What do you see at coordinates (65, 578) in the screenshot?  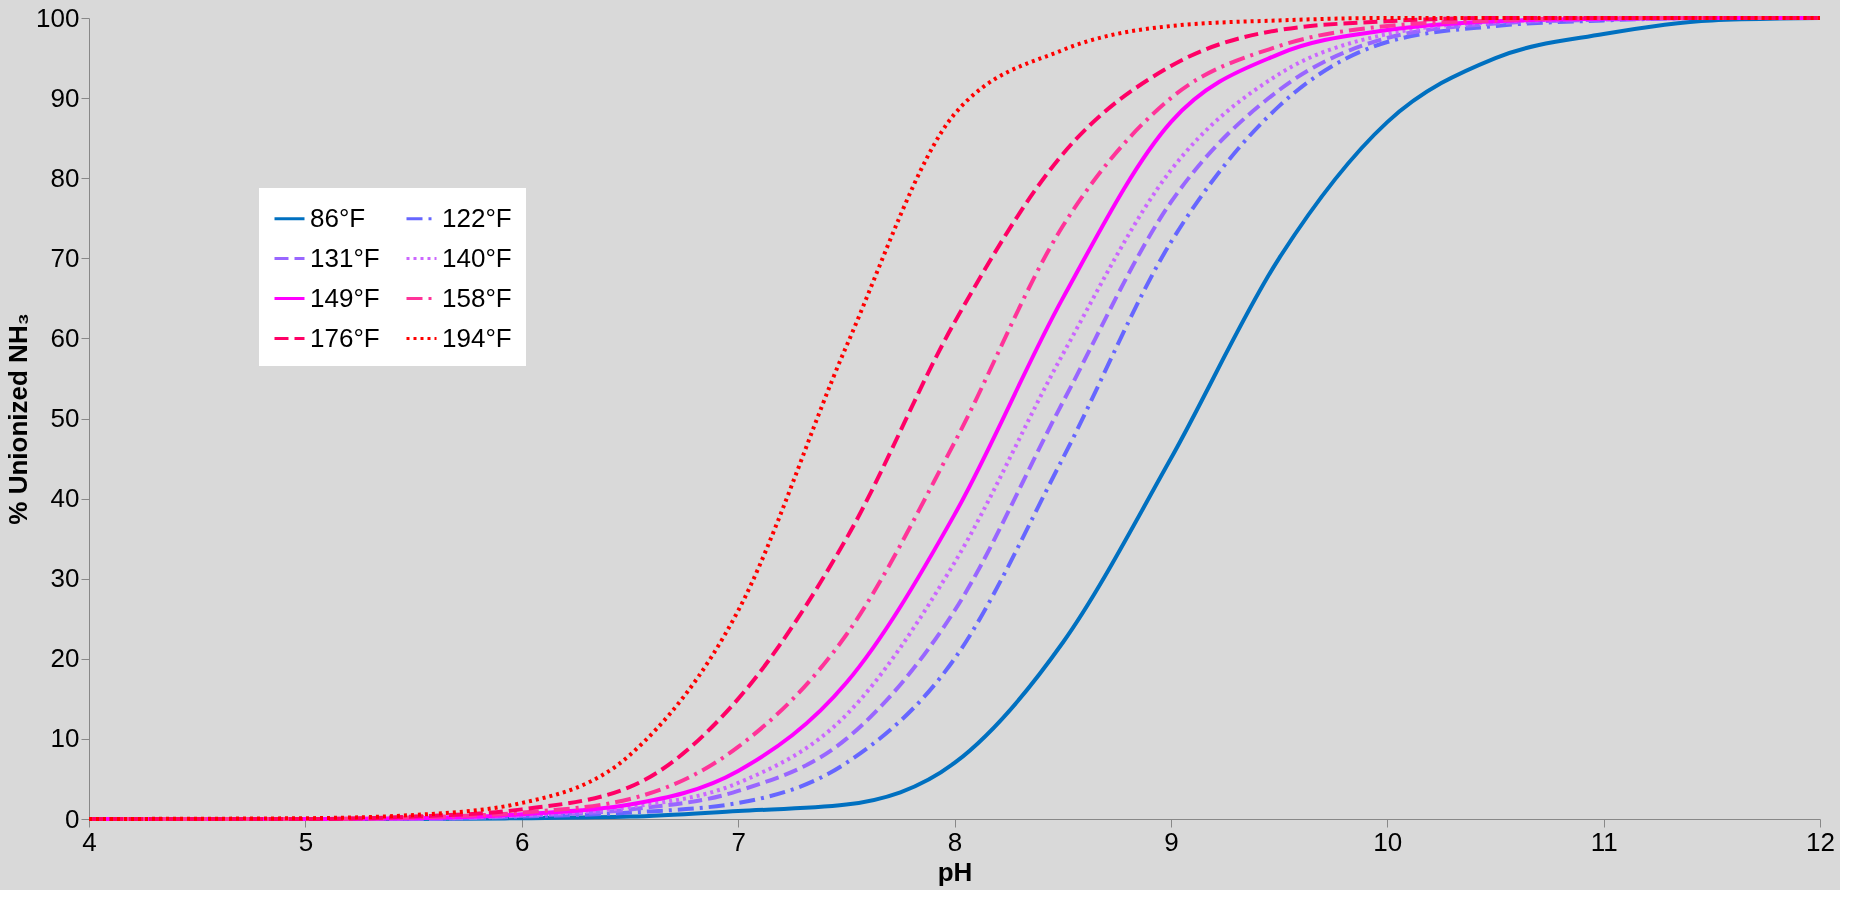 I see `y-tick-label: 30` at bounding box center [65, 578].